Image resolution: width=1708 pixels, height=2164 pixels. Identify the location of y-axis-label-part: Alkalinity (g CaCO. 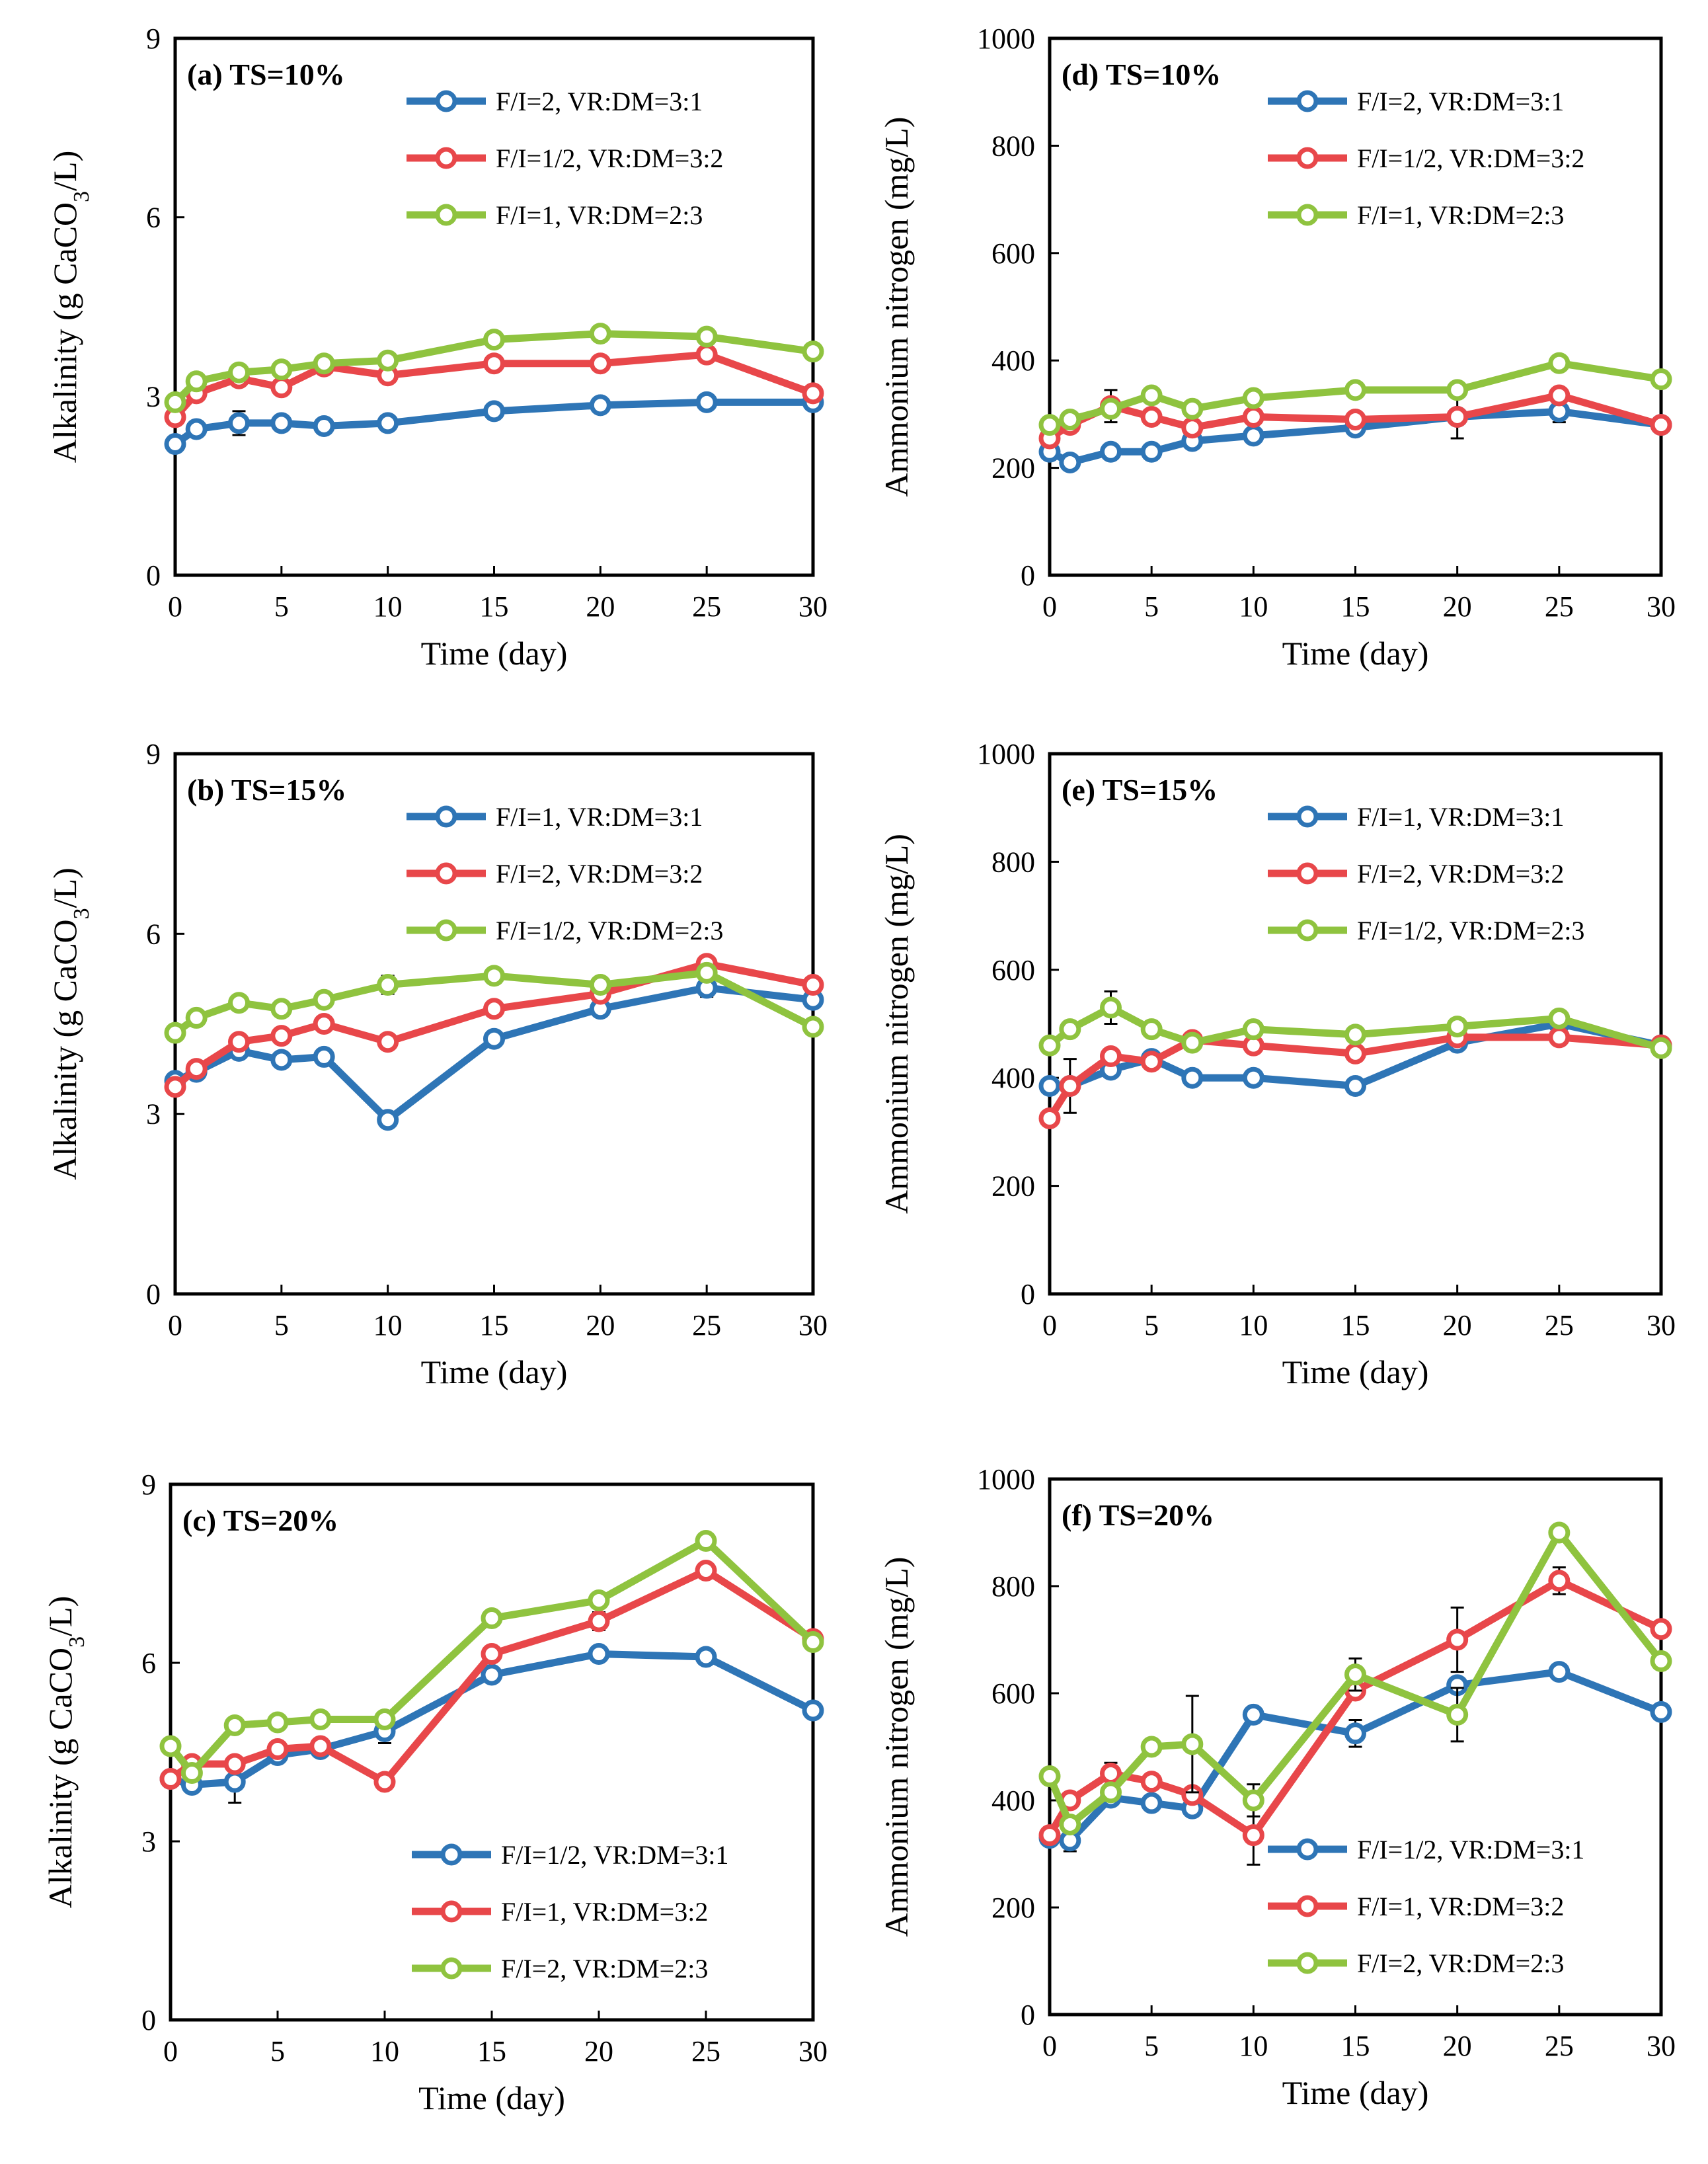
(64, 332).